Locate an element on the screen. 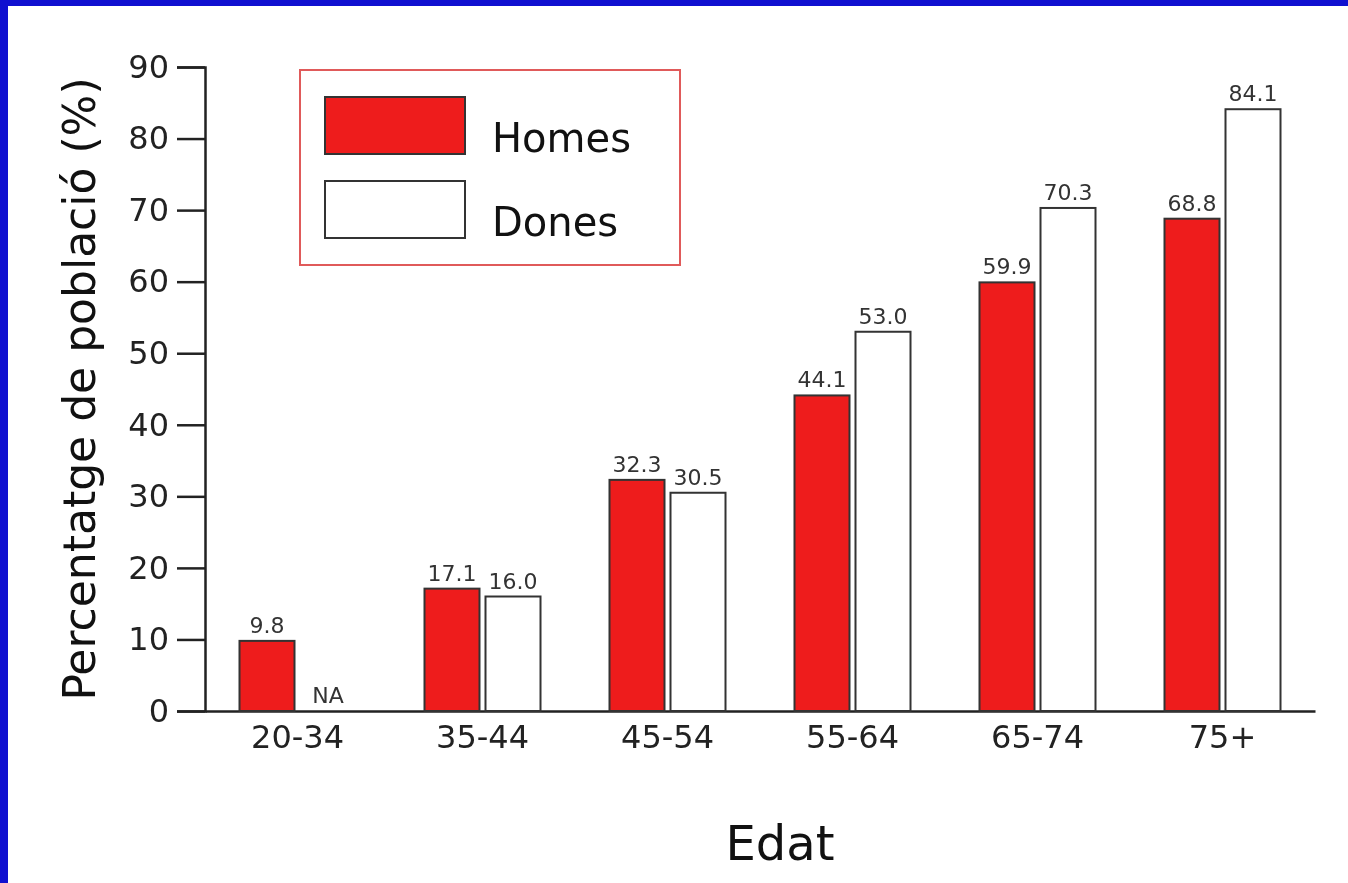 The width and height of the screenshot is (1348, 883). x-tick-label: 65-74 is located at coordinates (1037, 736).